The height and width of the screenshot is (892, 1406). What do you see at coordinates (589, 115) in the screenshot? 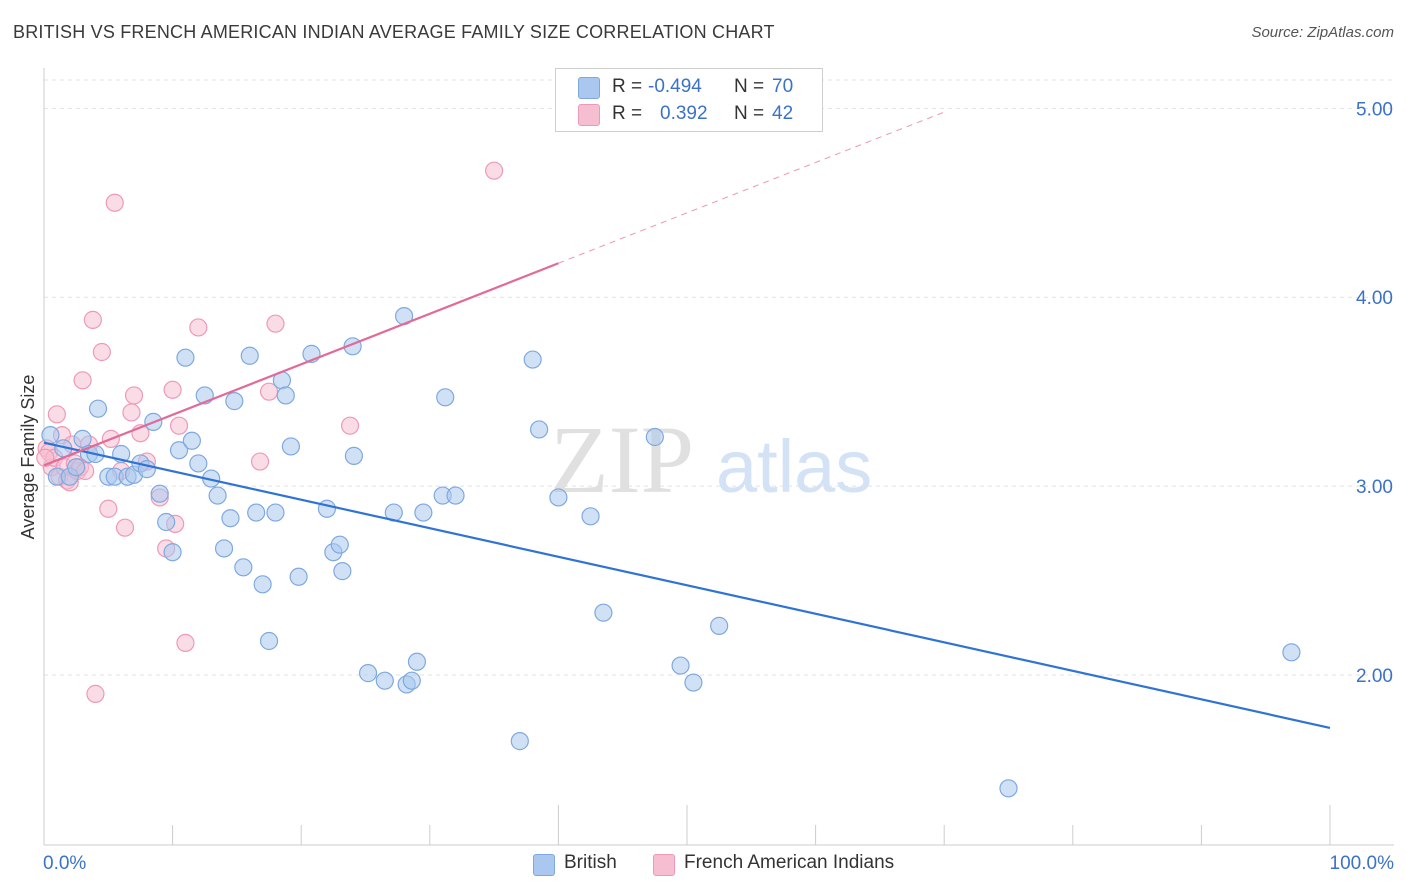
I see `french-swatch` at bounding box center [589, 115].